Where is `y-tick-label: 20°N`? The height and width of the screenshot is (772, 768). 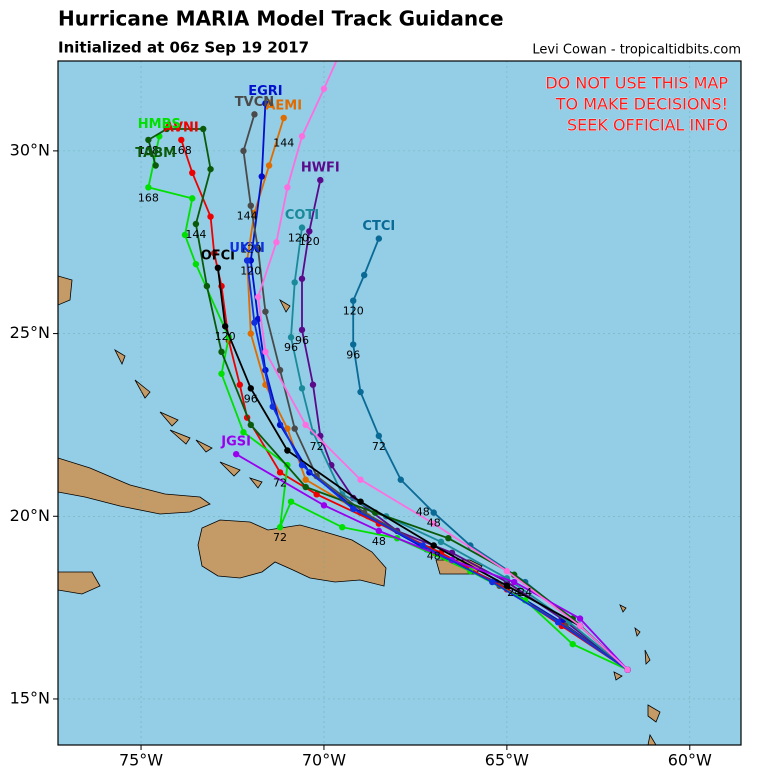
y-tick-label: 20°N is located at coordinates (30, 515).